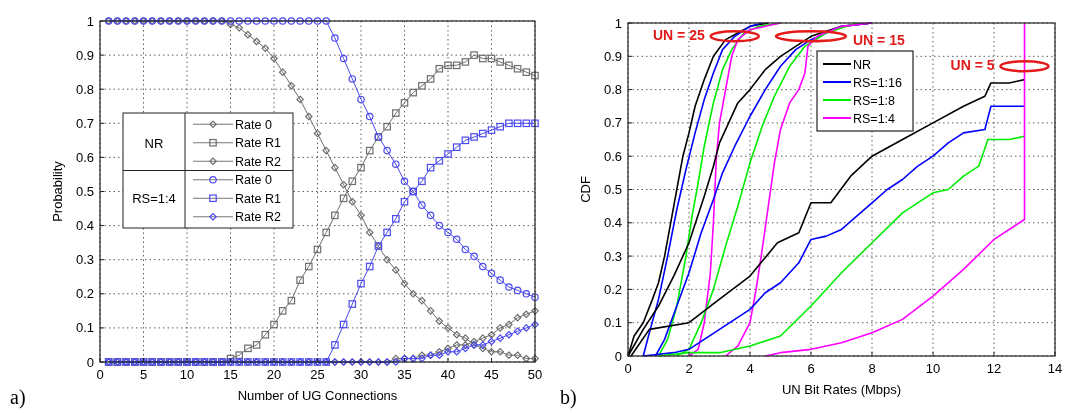 Image resolution: width=1078 pixels, height=413 pixels. Describe the element at coordinates (361, 374) in the screenshot. I see `x-tick-label: 30` at that location.